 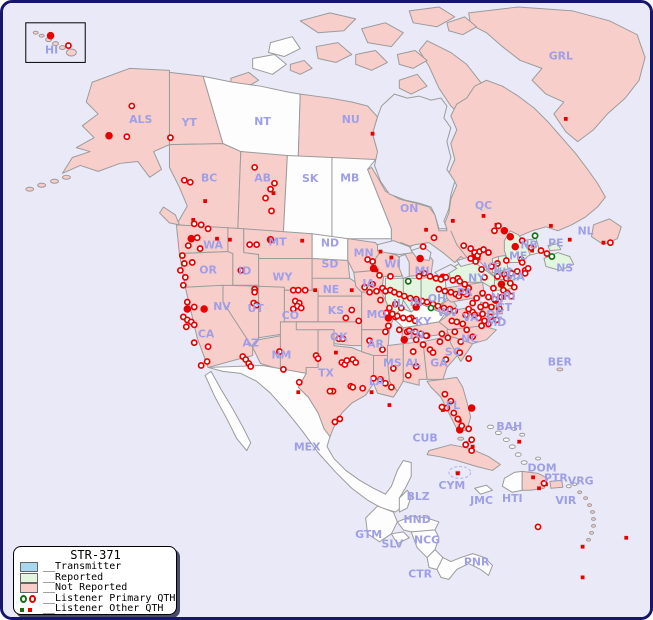 What do you see at coordinates (277, 242) in the screenshot?
I see `region-label-mt: MT` at bounding box center [277, 242].